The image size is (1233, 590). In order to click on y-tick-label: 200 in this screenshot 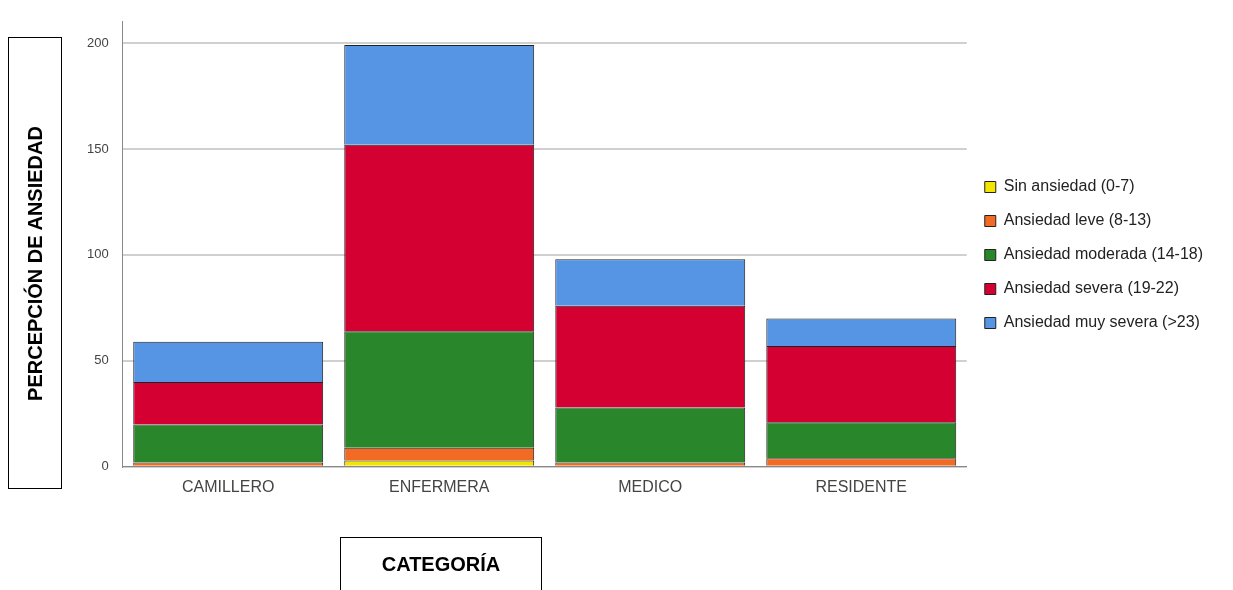, I will do `click(97, 42)`.